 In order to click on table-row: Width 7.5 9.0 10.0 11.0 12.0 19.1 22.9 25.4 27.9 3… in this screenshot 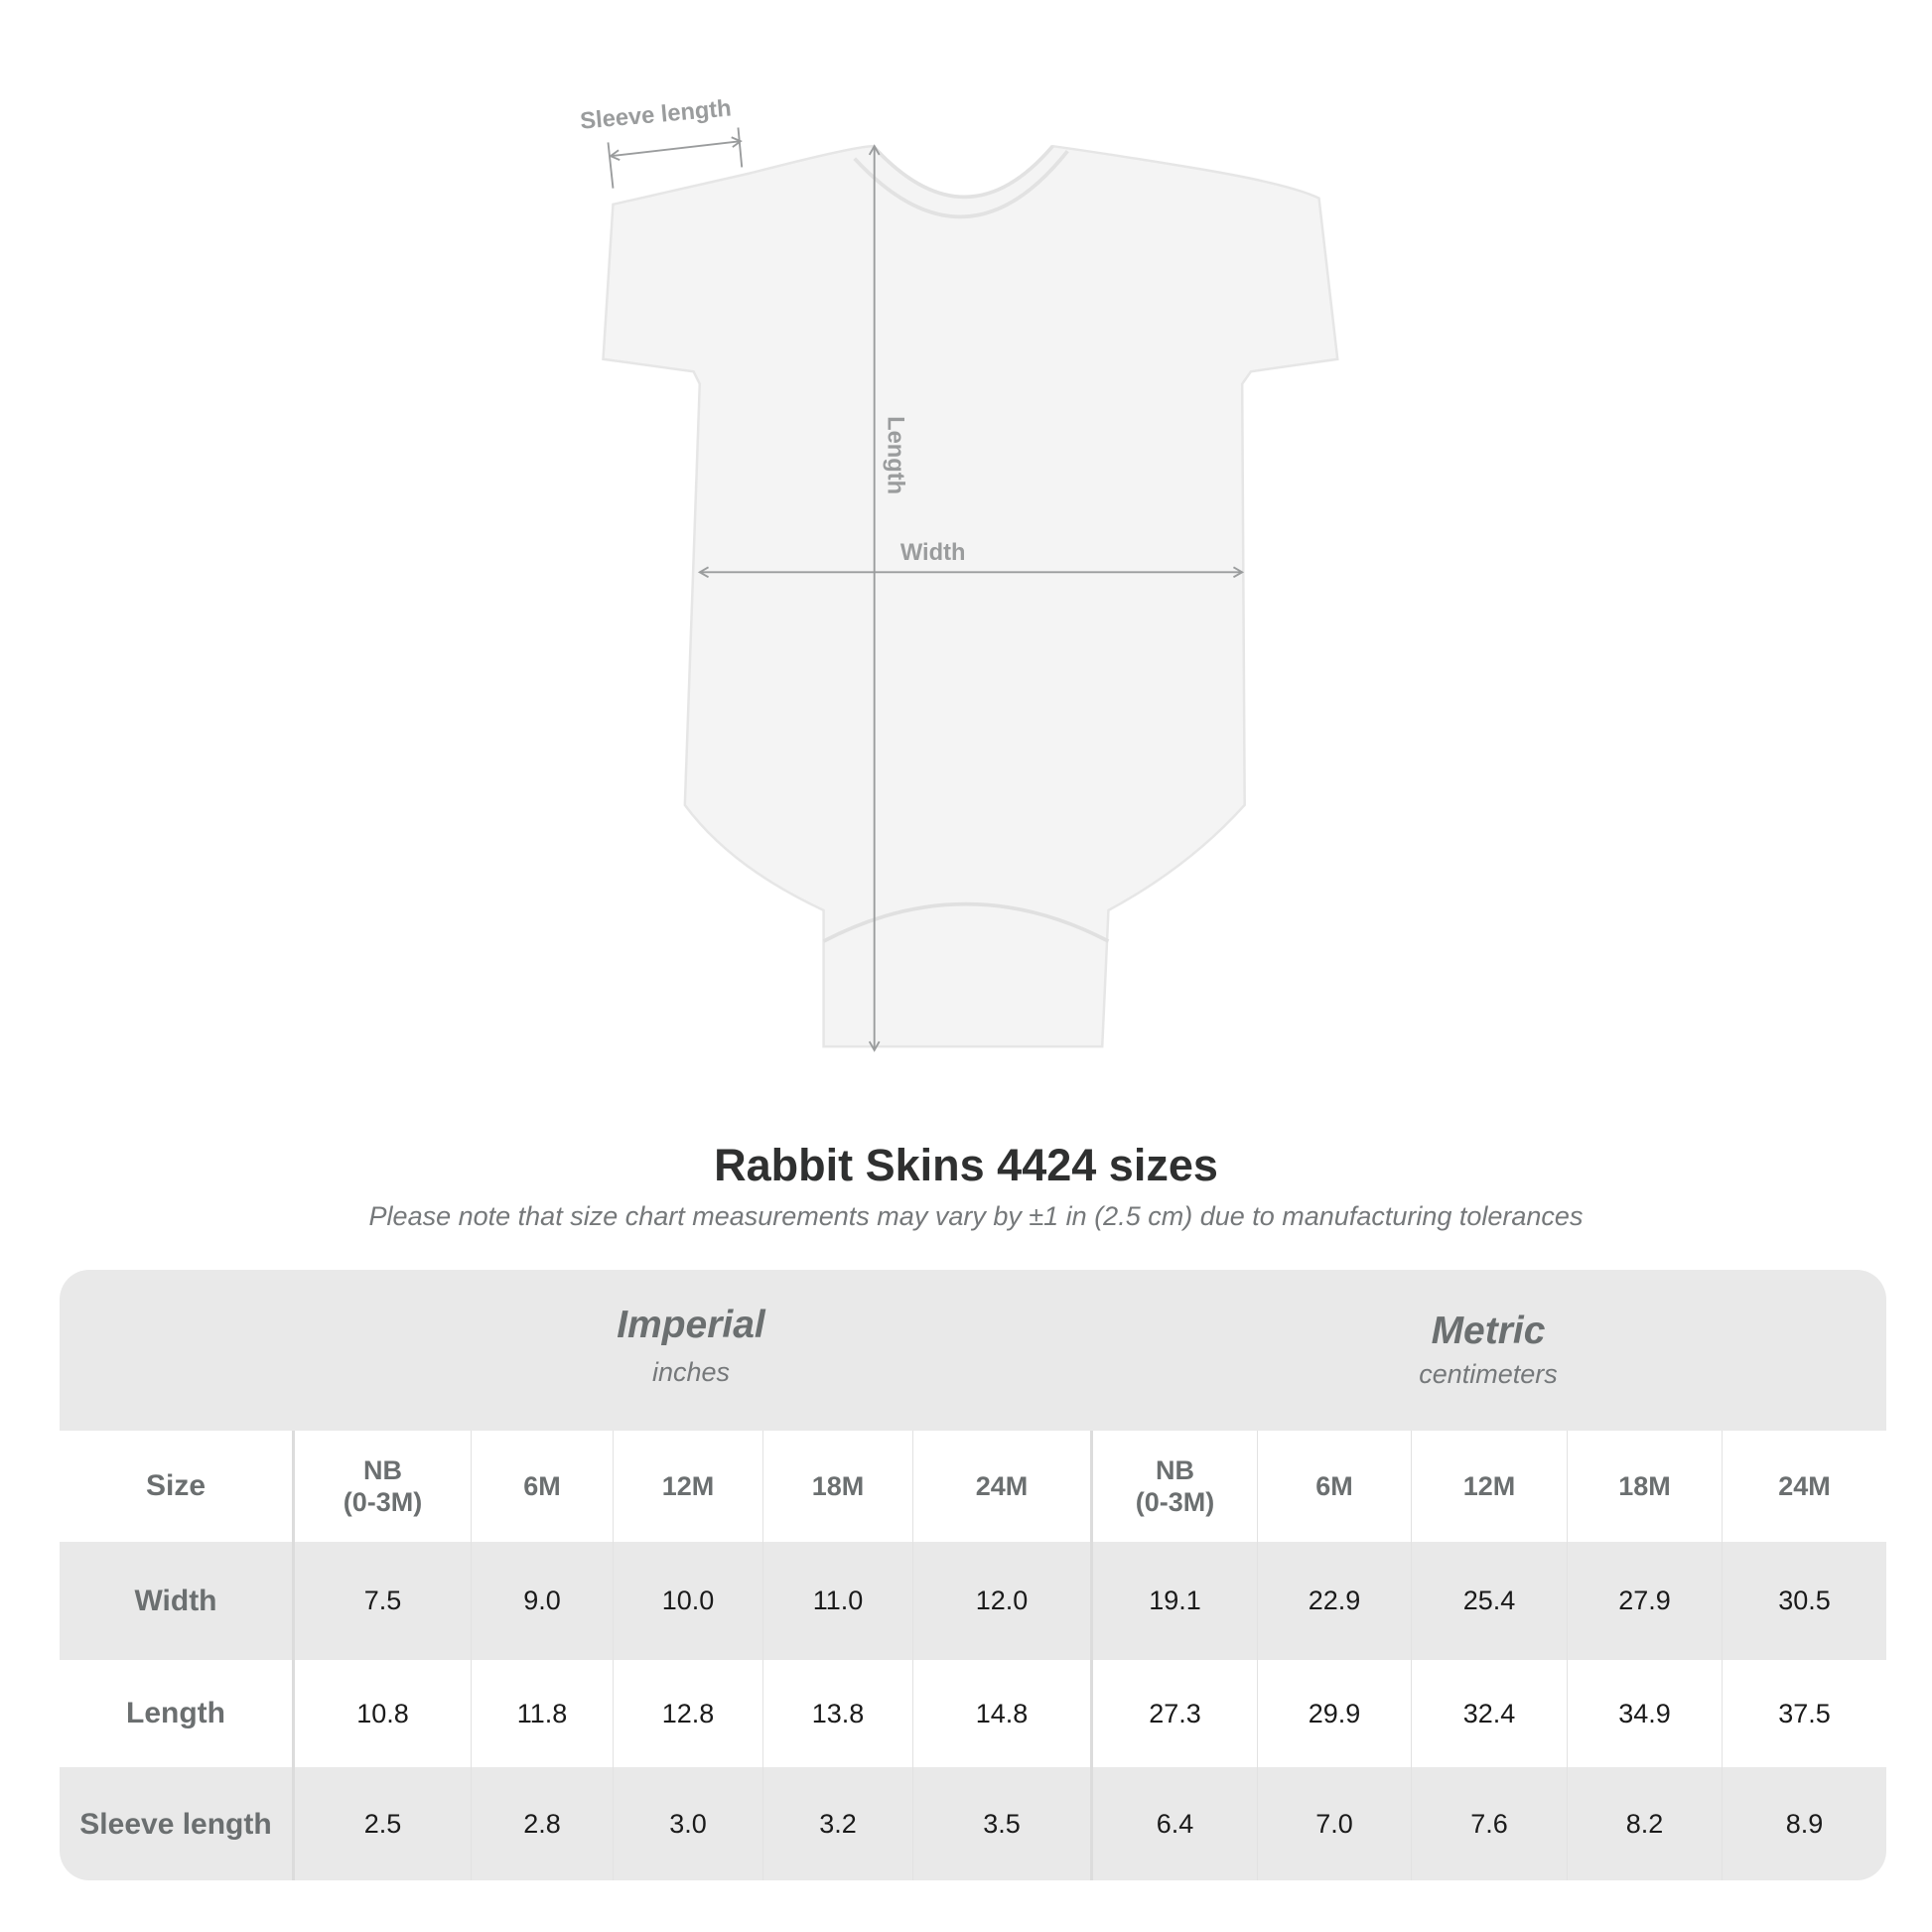, I will do `click(973, 1601)`.